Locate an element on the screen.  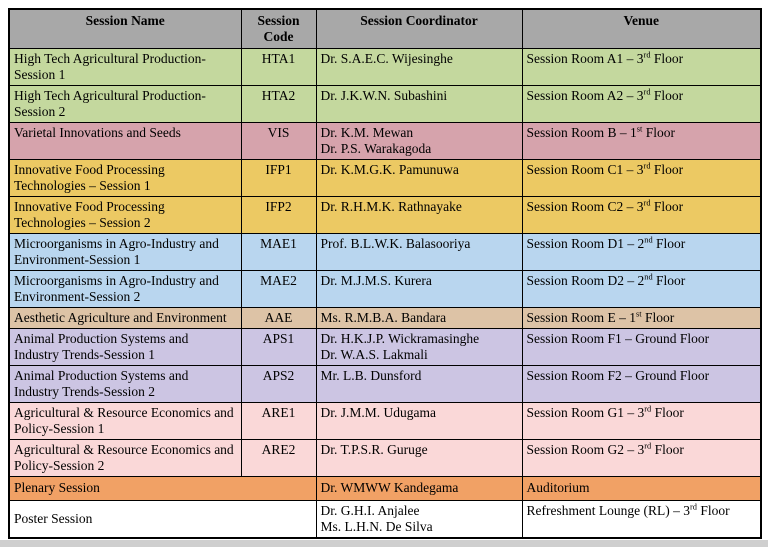
session-coordinator-cell: Dr. J.M.M. Udugama is located at coordinates (419, 421).